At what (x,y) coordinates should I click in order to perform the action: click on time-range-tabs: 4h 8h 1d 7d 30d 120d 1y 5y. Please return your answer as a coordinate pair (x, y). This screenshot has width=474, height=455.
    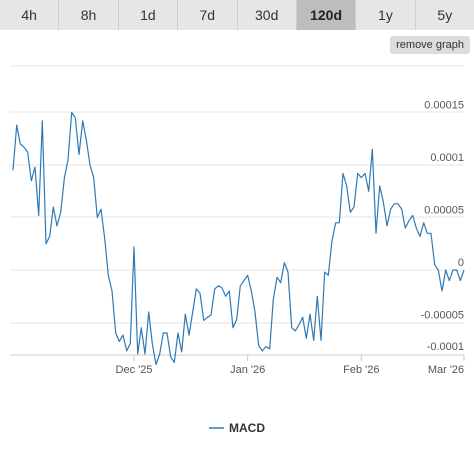
    Looking at the image, I should click on (237, 15).